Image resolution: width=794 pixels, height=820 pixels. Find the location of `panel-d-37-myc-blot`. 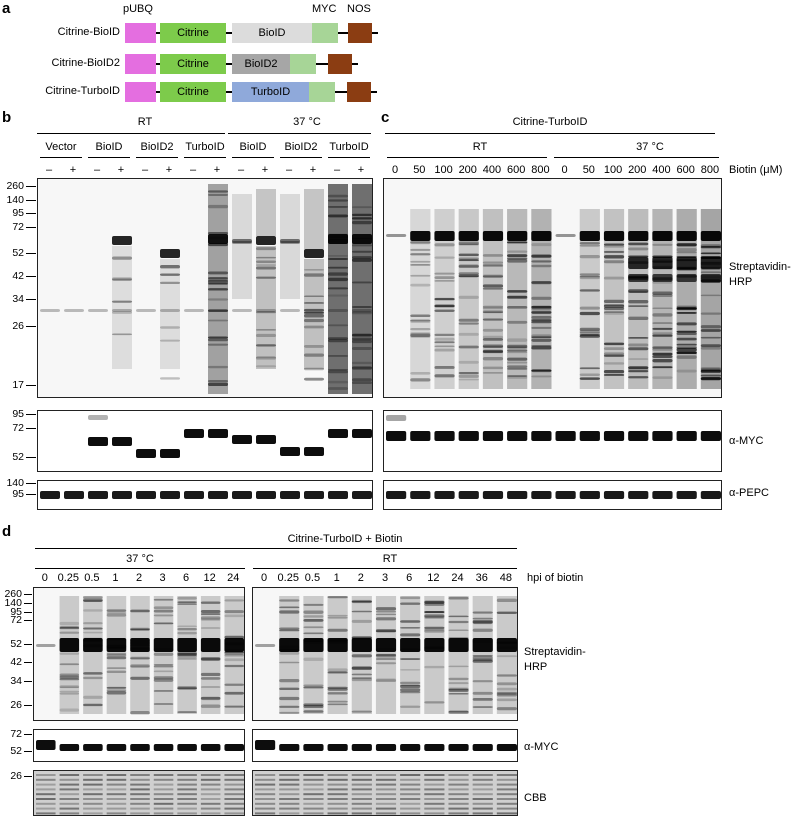

panel-d-37-myc-blot is located at coordinates (139, 745).